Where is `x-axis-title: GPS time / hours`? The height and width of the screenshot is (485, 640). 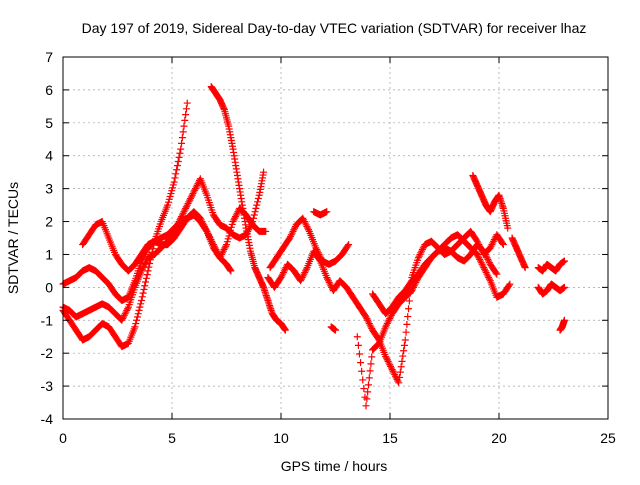 x-axis-title: GPS time / hours is located at coordinates (334, 466).